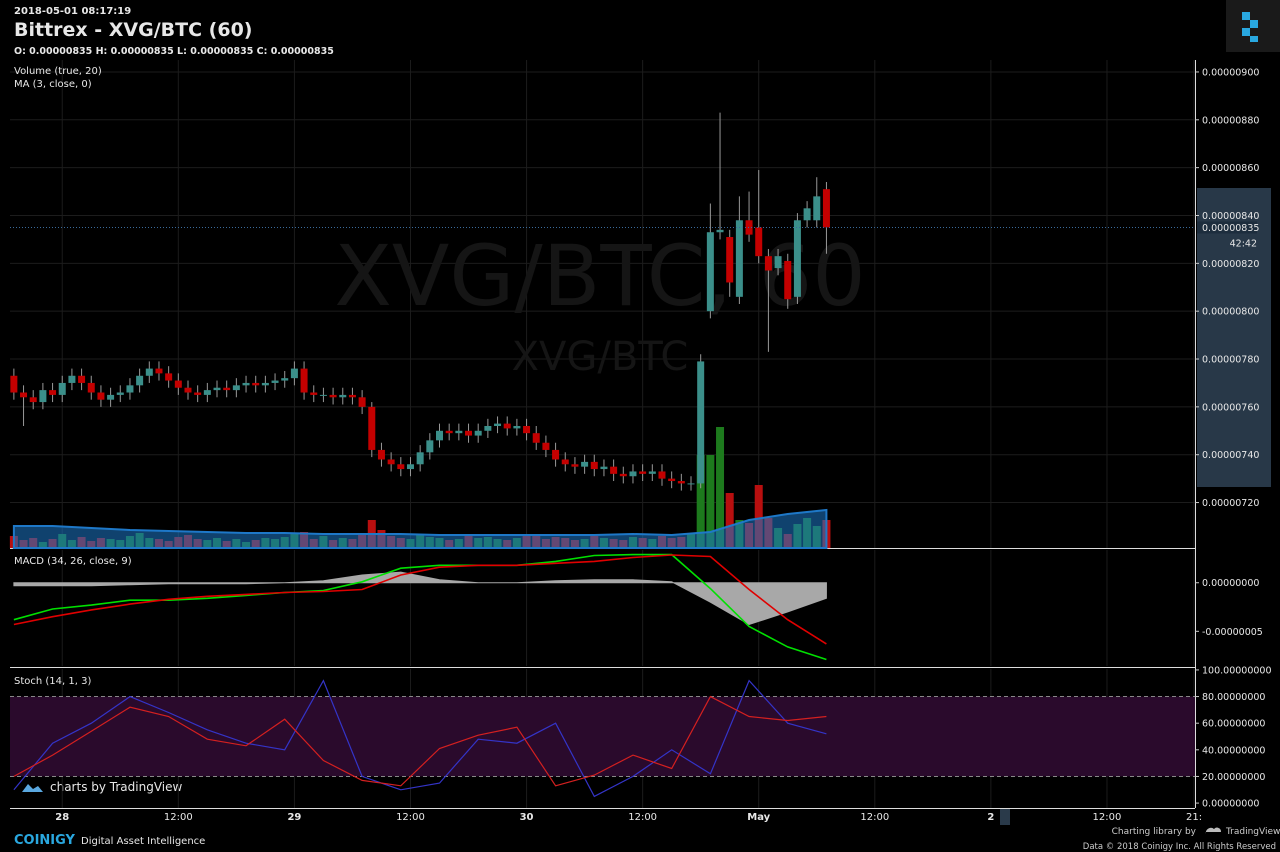  I want to click on brand: COINIGY, so click(45, 840).